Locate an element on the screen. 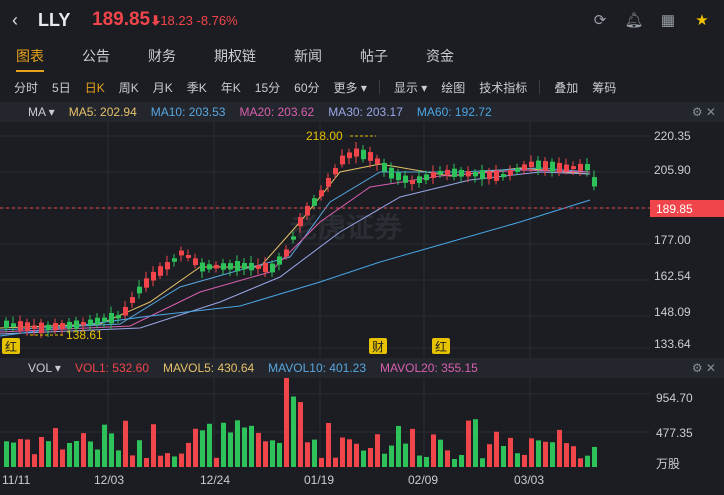 The height and width of the screenshot is (495, 724). tab-chart: 图表 is located at coordinates (30, 57).